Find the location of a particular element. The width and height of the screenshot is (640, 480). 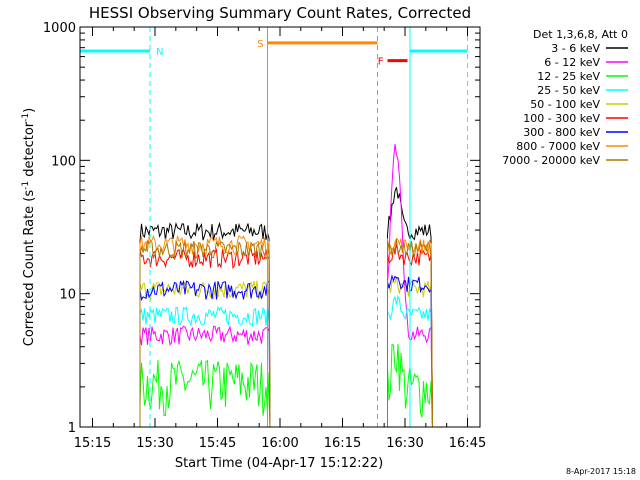

x-tick-label: 15:45 is located at coordinates (217, 443).